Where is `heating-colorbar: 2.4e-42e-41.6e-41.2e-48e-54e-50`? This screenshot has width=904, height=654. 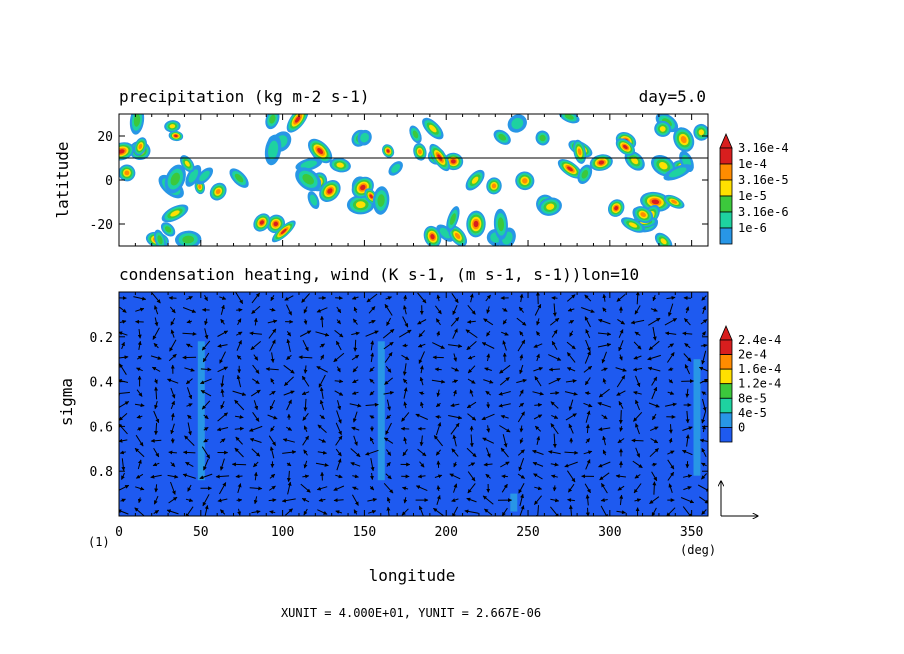
heating-colorbar: 2.4e-42e-41.6e-41.2e-48e-54e-50 is located at coordinates (750, 383).